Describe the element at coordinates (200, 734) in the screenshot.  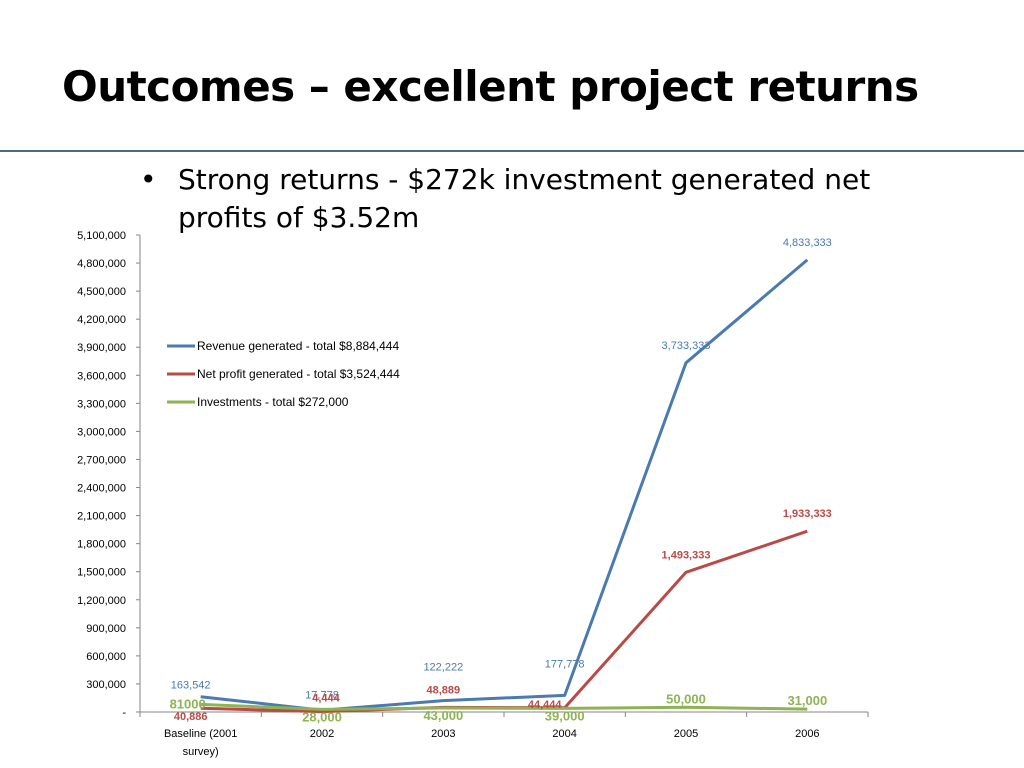
I see `x-tick-label: Baseline (2001` at that location.